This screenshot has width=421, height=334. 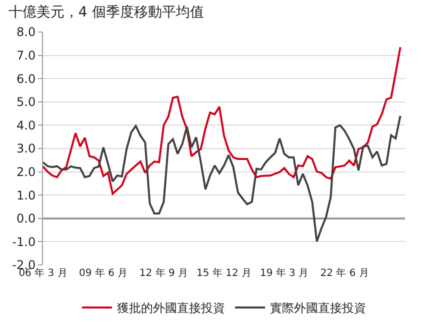 I want to click on y-tick-label: -1.0, so click(x=24, y=241).